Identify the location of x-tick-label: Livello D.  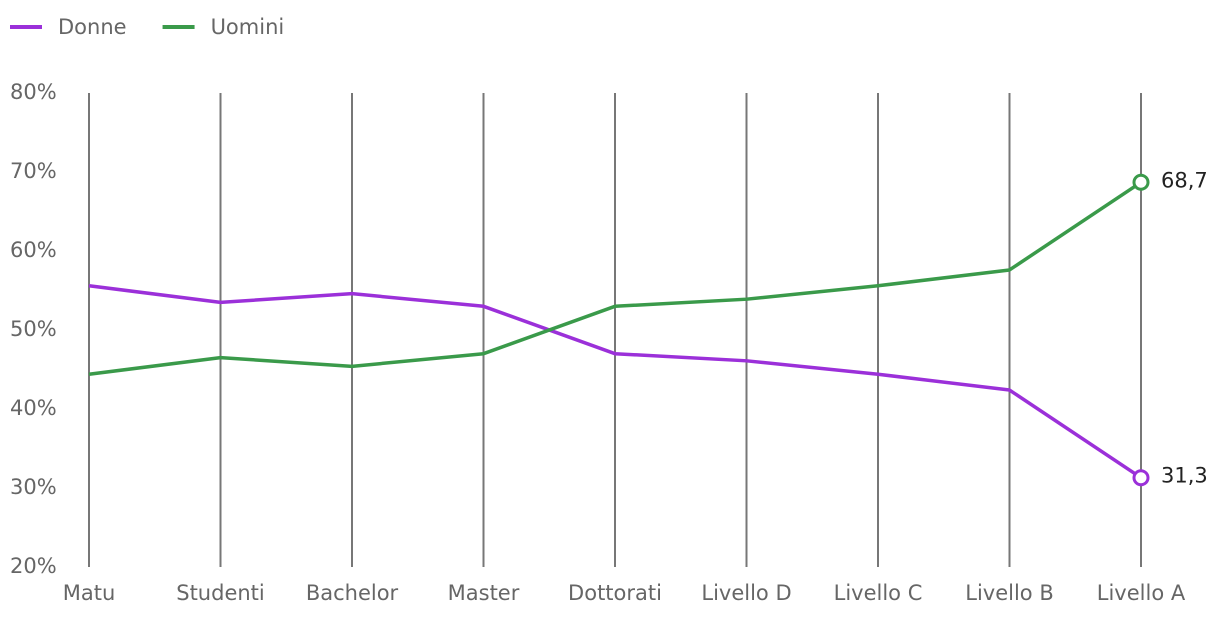
(746, 593).